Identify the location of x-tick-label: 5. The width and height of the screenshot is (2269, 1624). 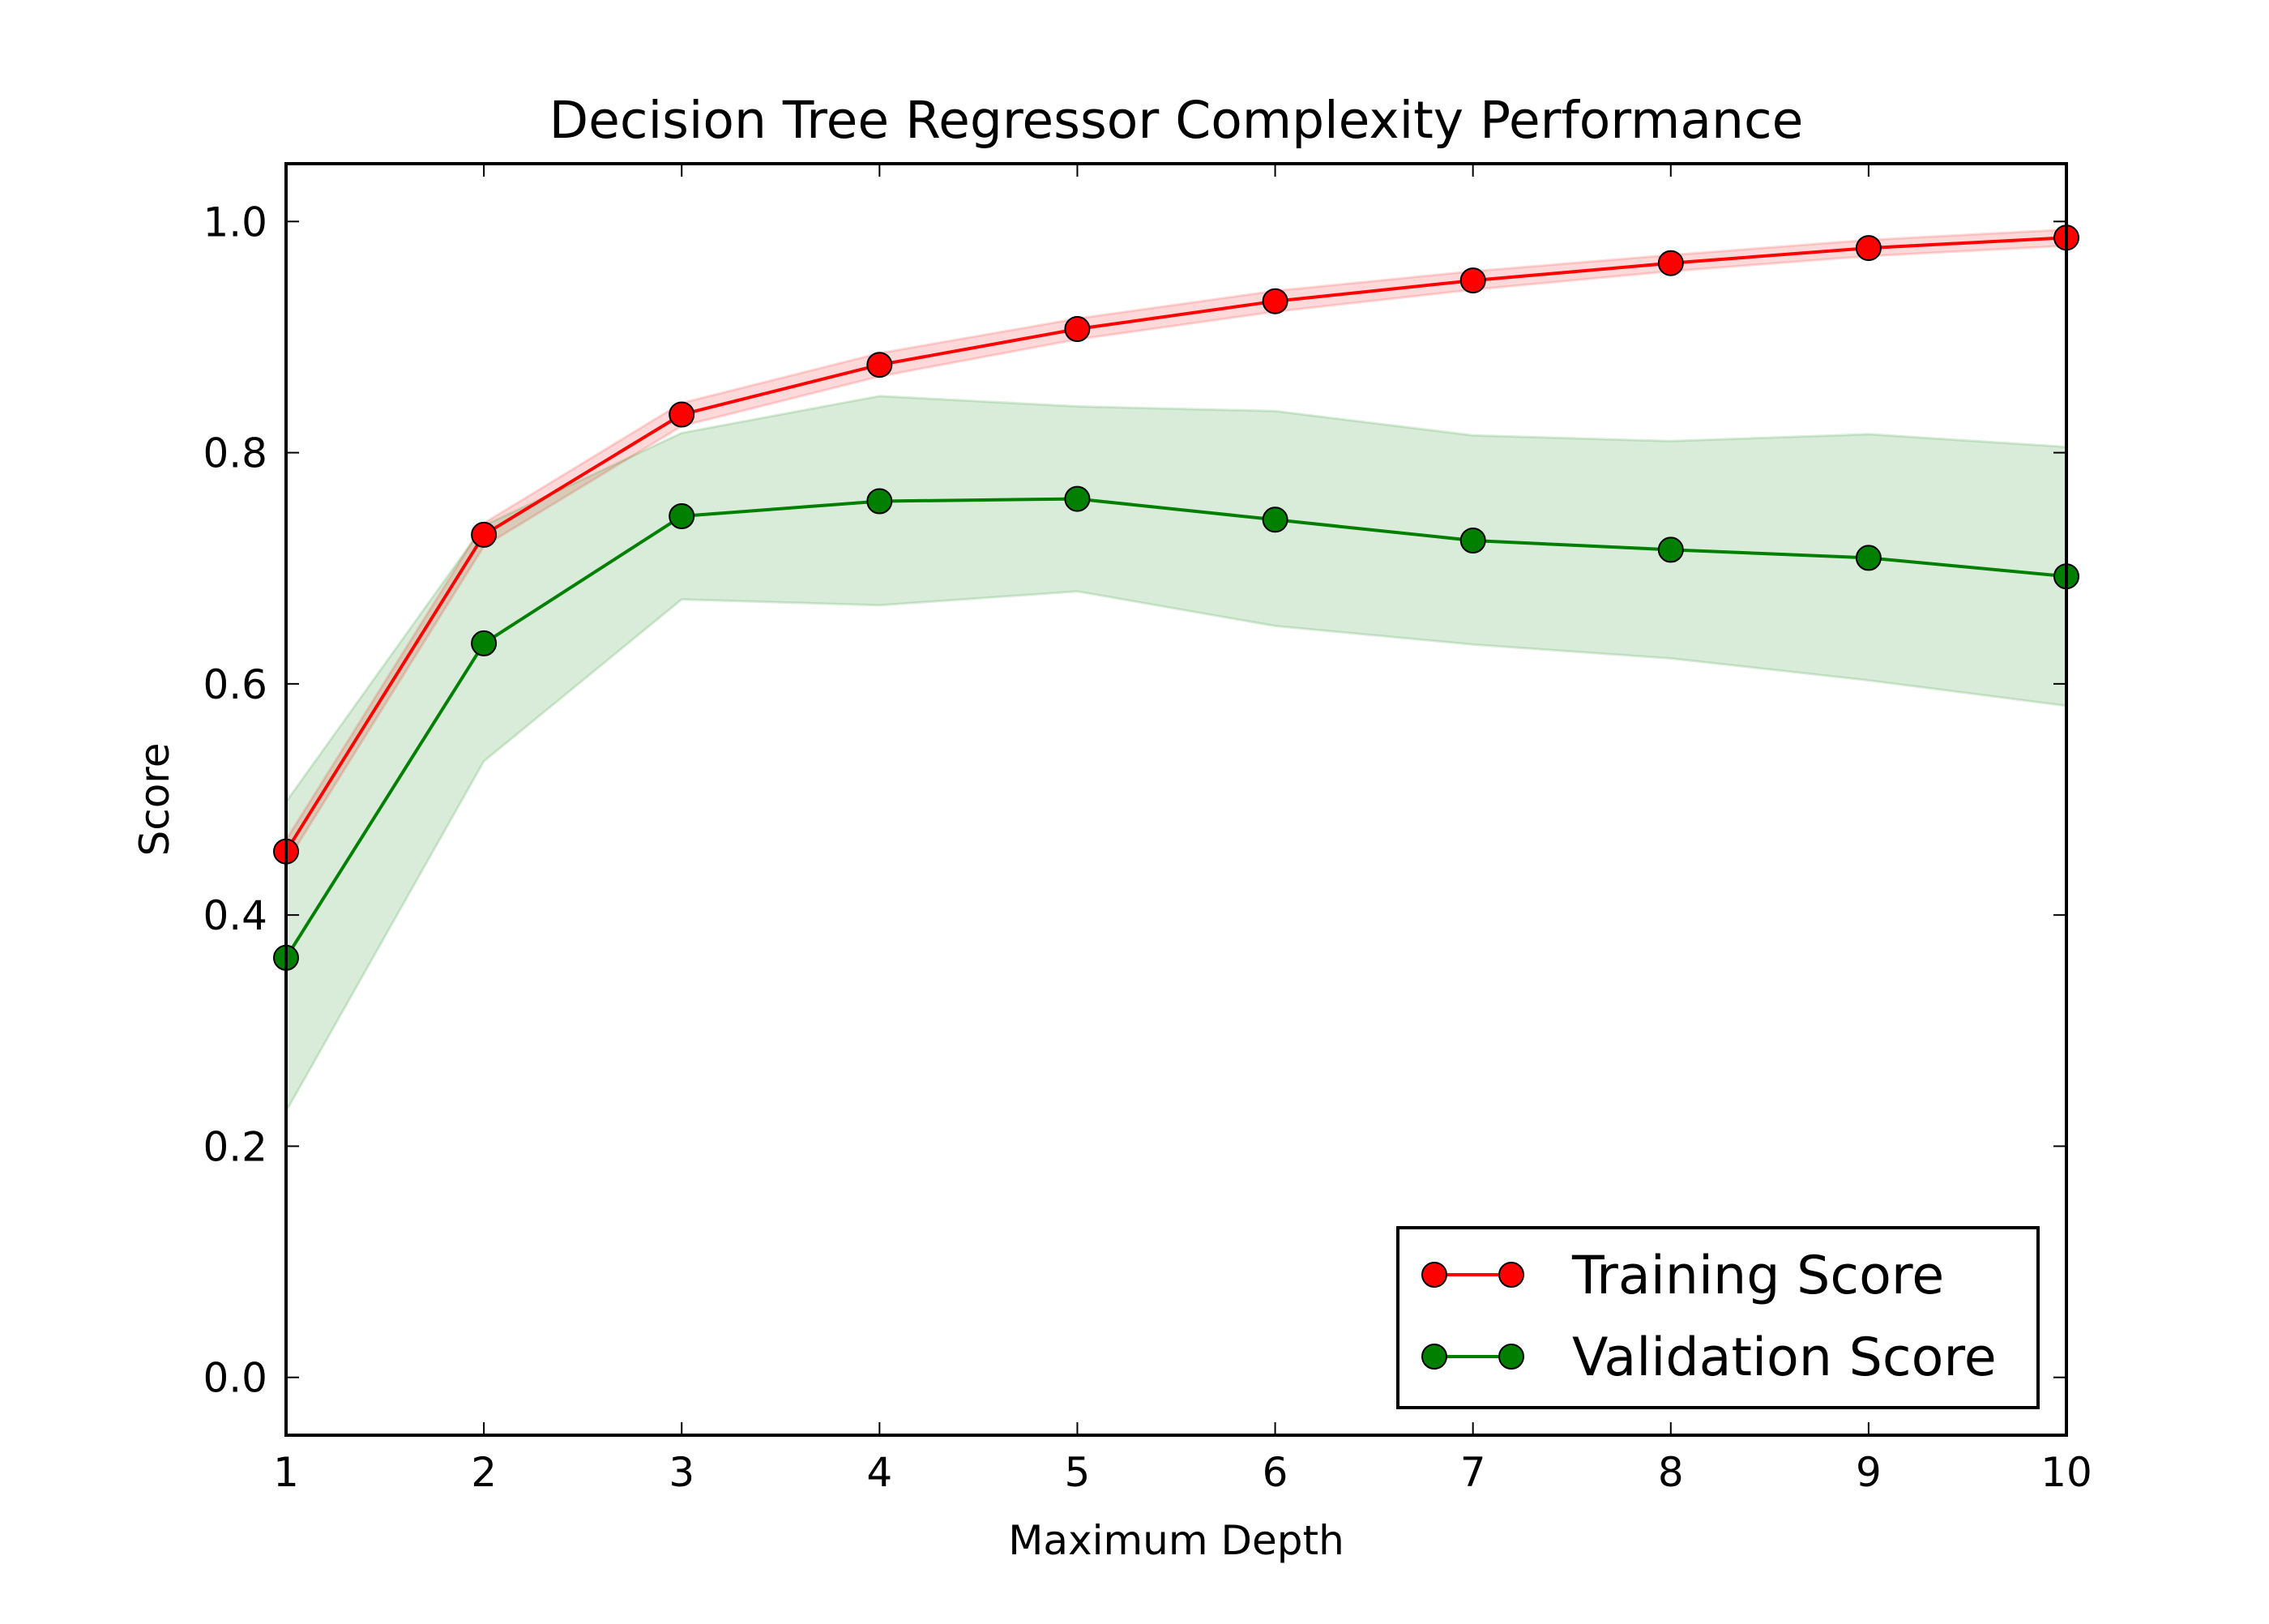
(1078, 1473).